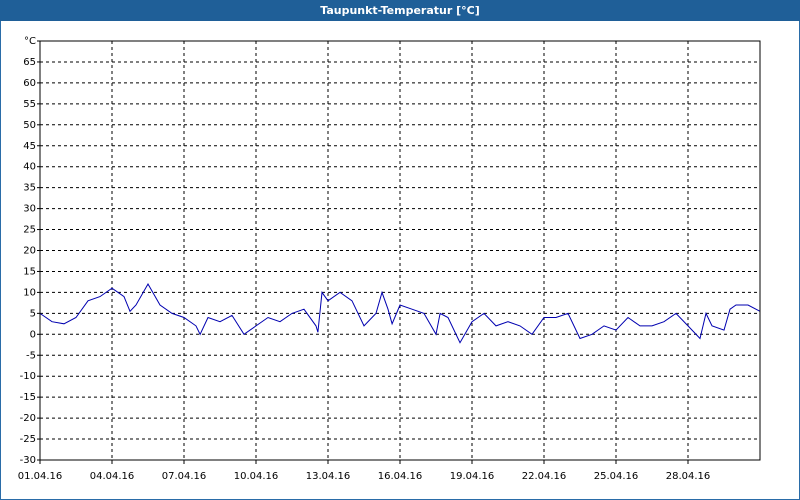  What do you see at coordinates (33, 313) in the screenshot?
I see `y-tick-label: 5` at bounding box center [33, 313].